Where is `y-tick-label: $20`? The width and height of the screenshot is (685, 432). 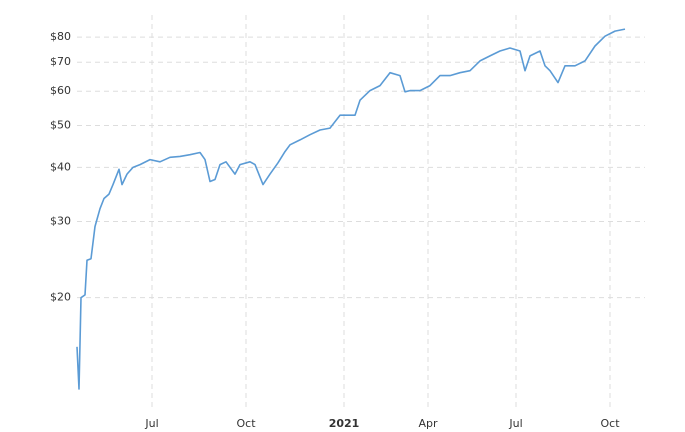
y-tick-label: $20 is located at coordinates (60, 297).